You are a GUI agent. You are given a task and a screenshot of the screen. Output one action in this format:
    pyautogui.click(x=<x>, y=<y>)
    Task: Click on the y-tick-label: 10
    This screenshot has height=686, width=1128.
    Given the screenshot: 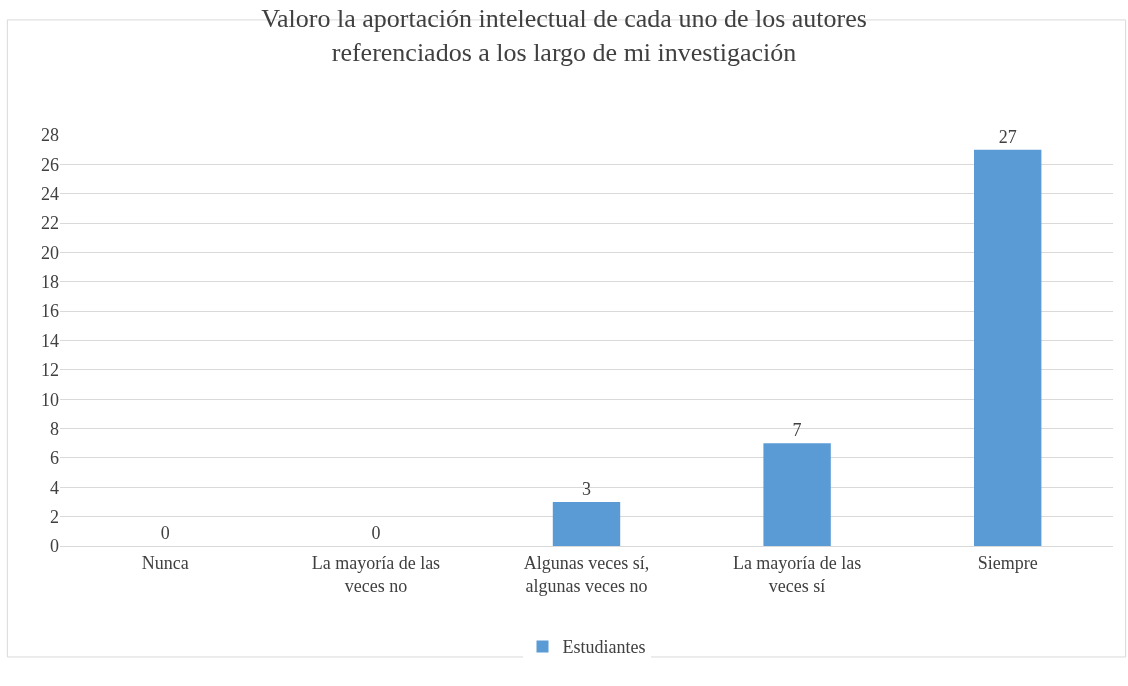 What is the action you would take?
    pyautogui.click(x=50, y=399)
    